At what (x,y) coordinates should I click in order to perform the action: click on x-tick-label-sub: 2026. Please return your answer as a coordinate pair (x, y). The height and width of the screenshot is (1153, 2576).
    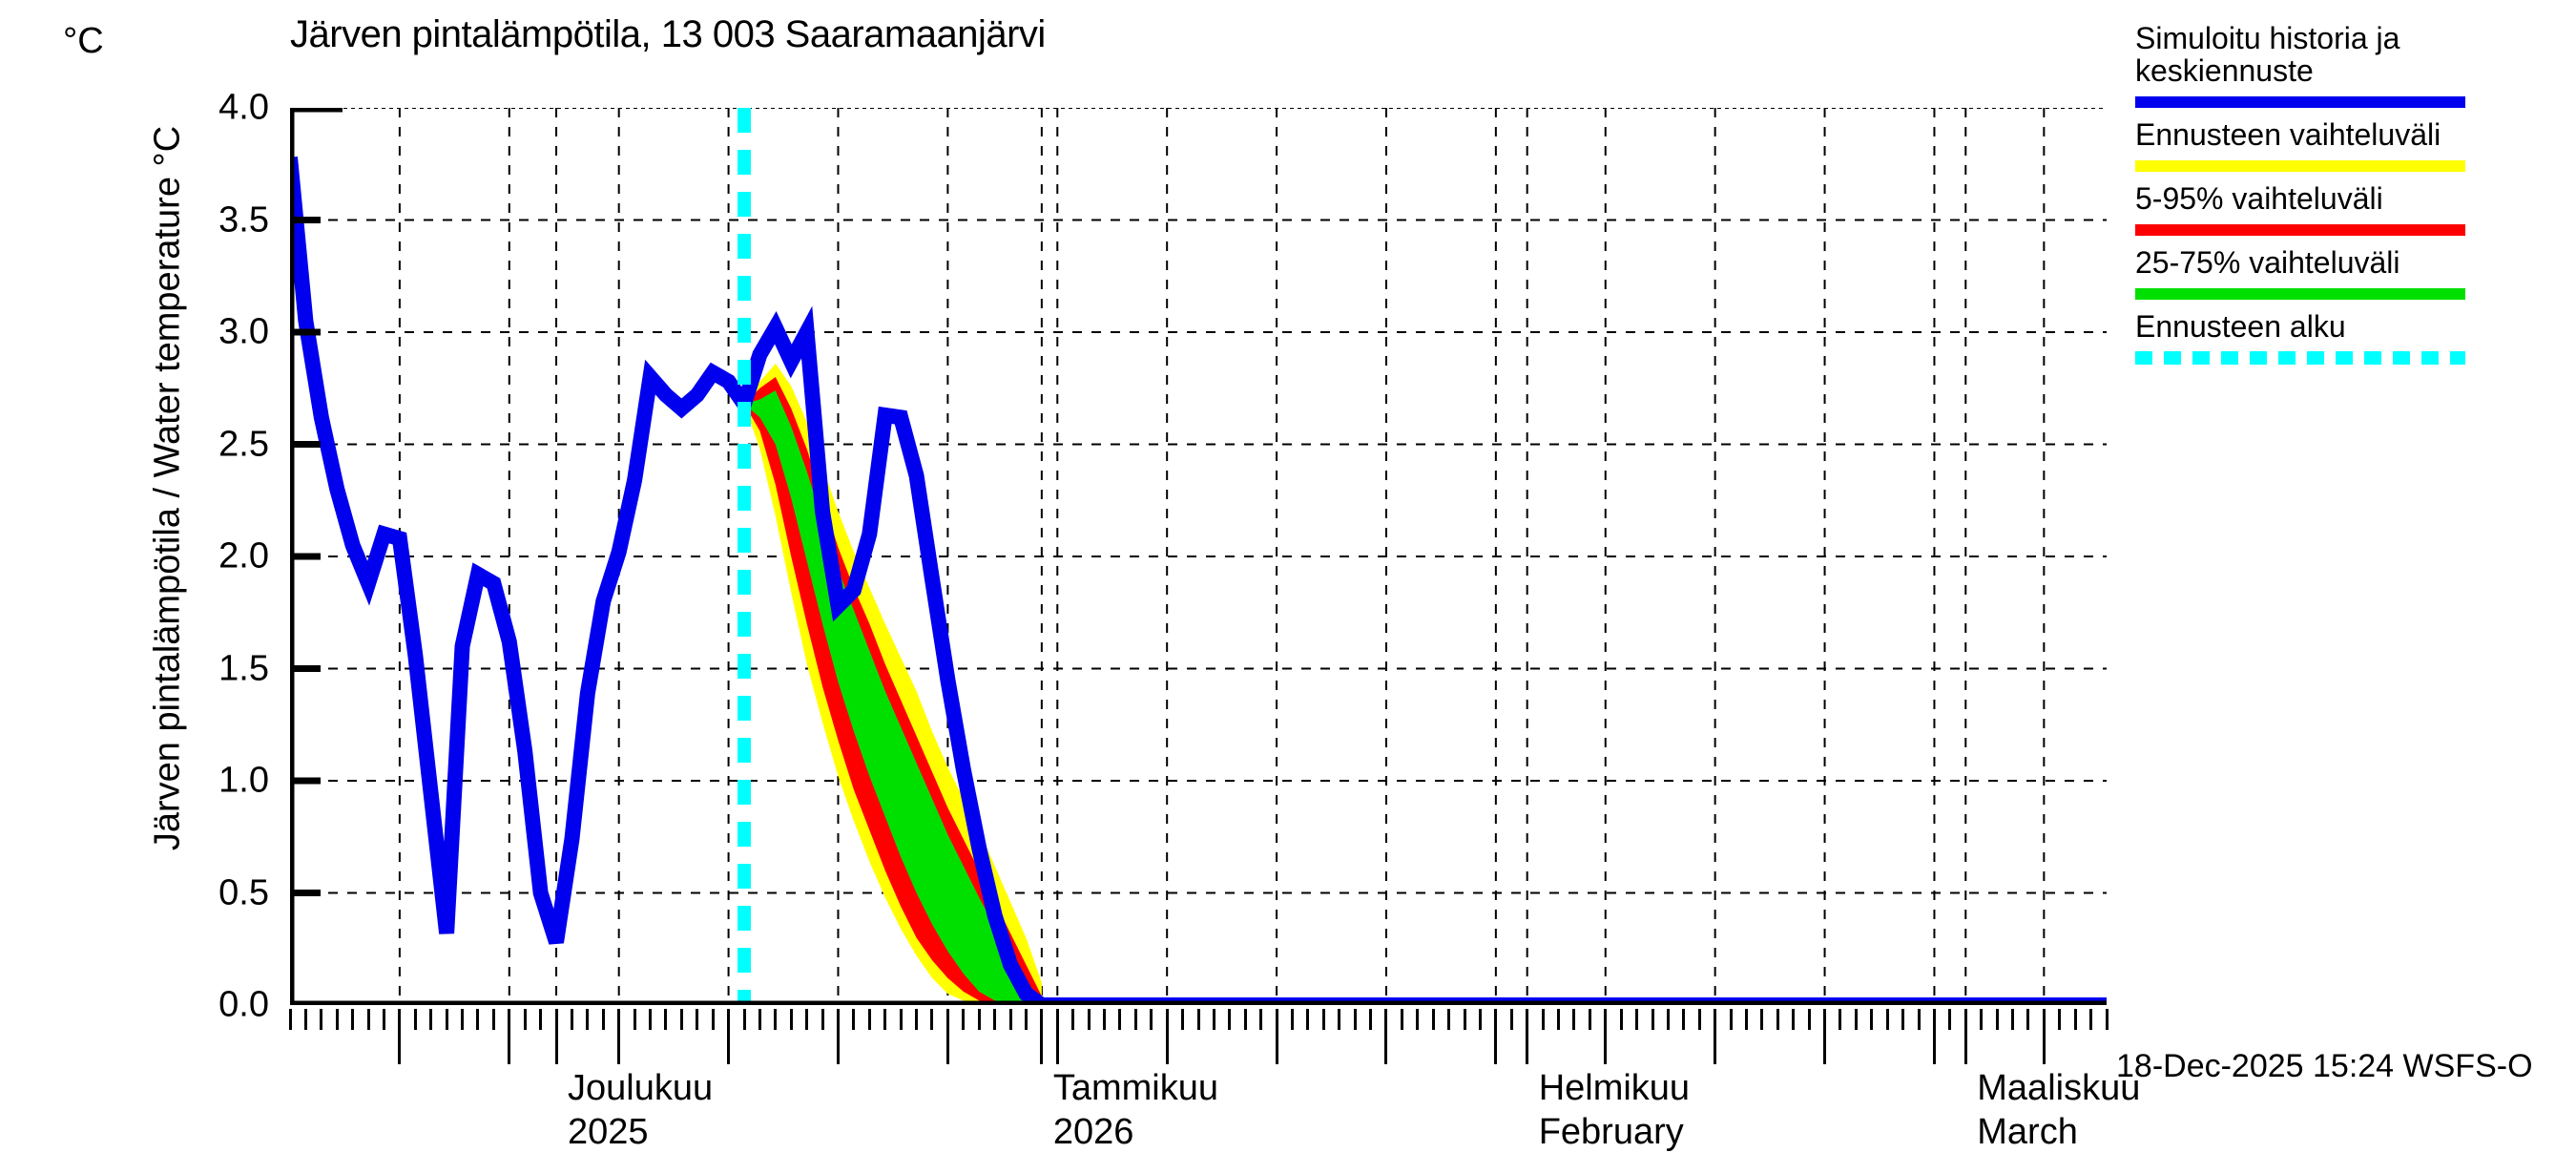
    Looking at the image, I should click on (1093, 1132).